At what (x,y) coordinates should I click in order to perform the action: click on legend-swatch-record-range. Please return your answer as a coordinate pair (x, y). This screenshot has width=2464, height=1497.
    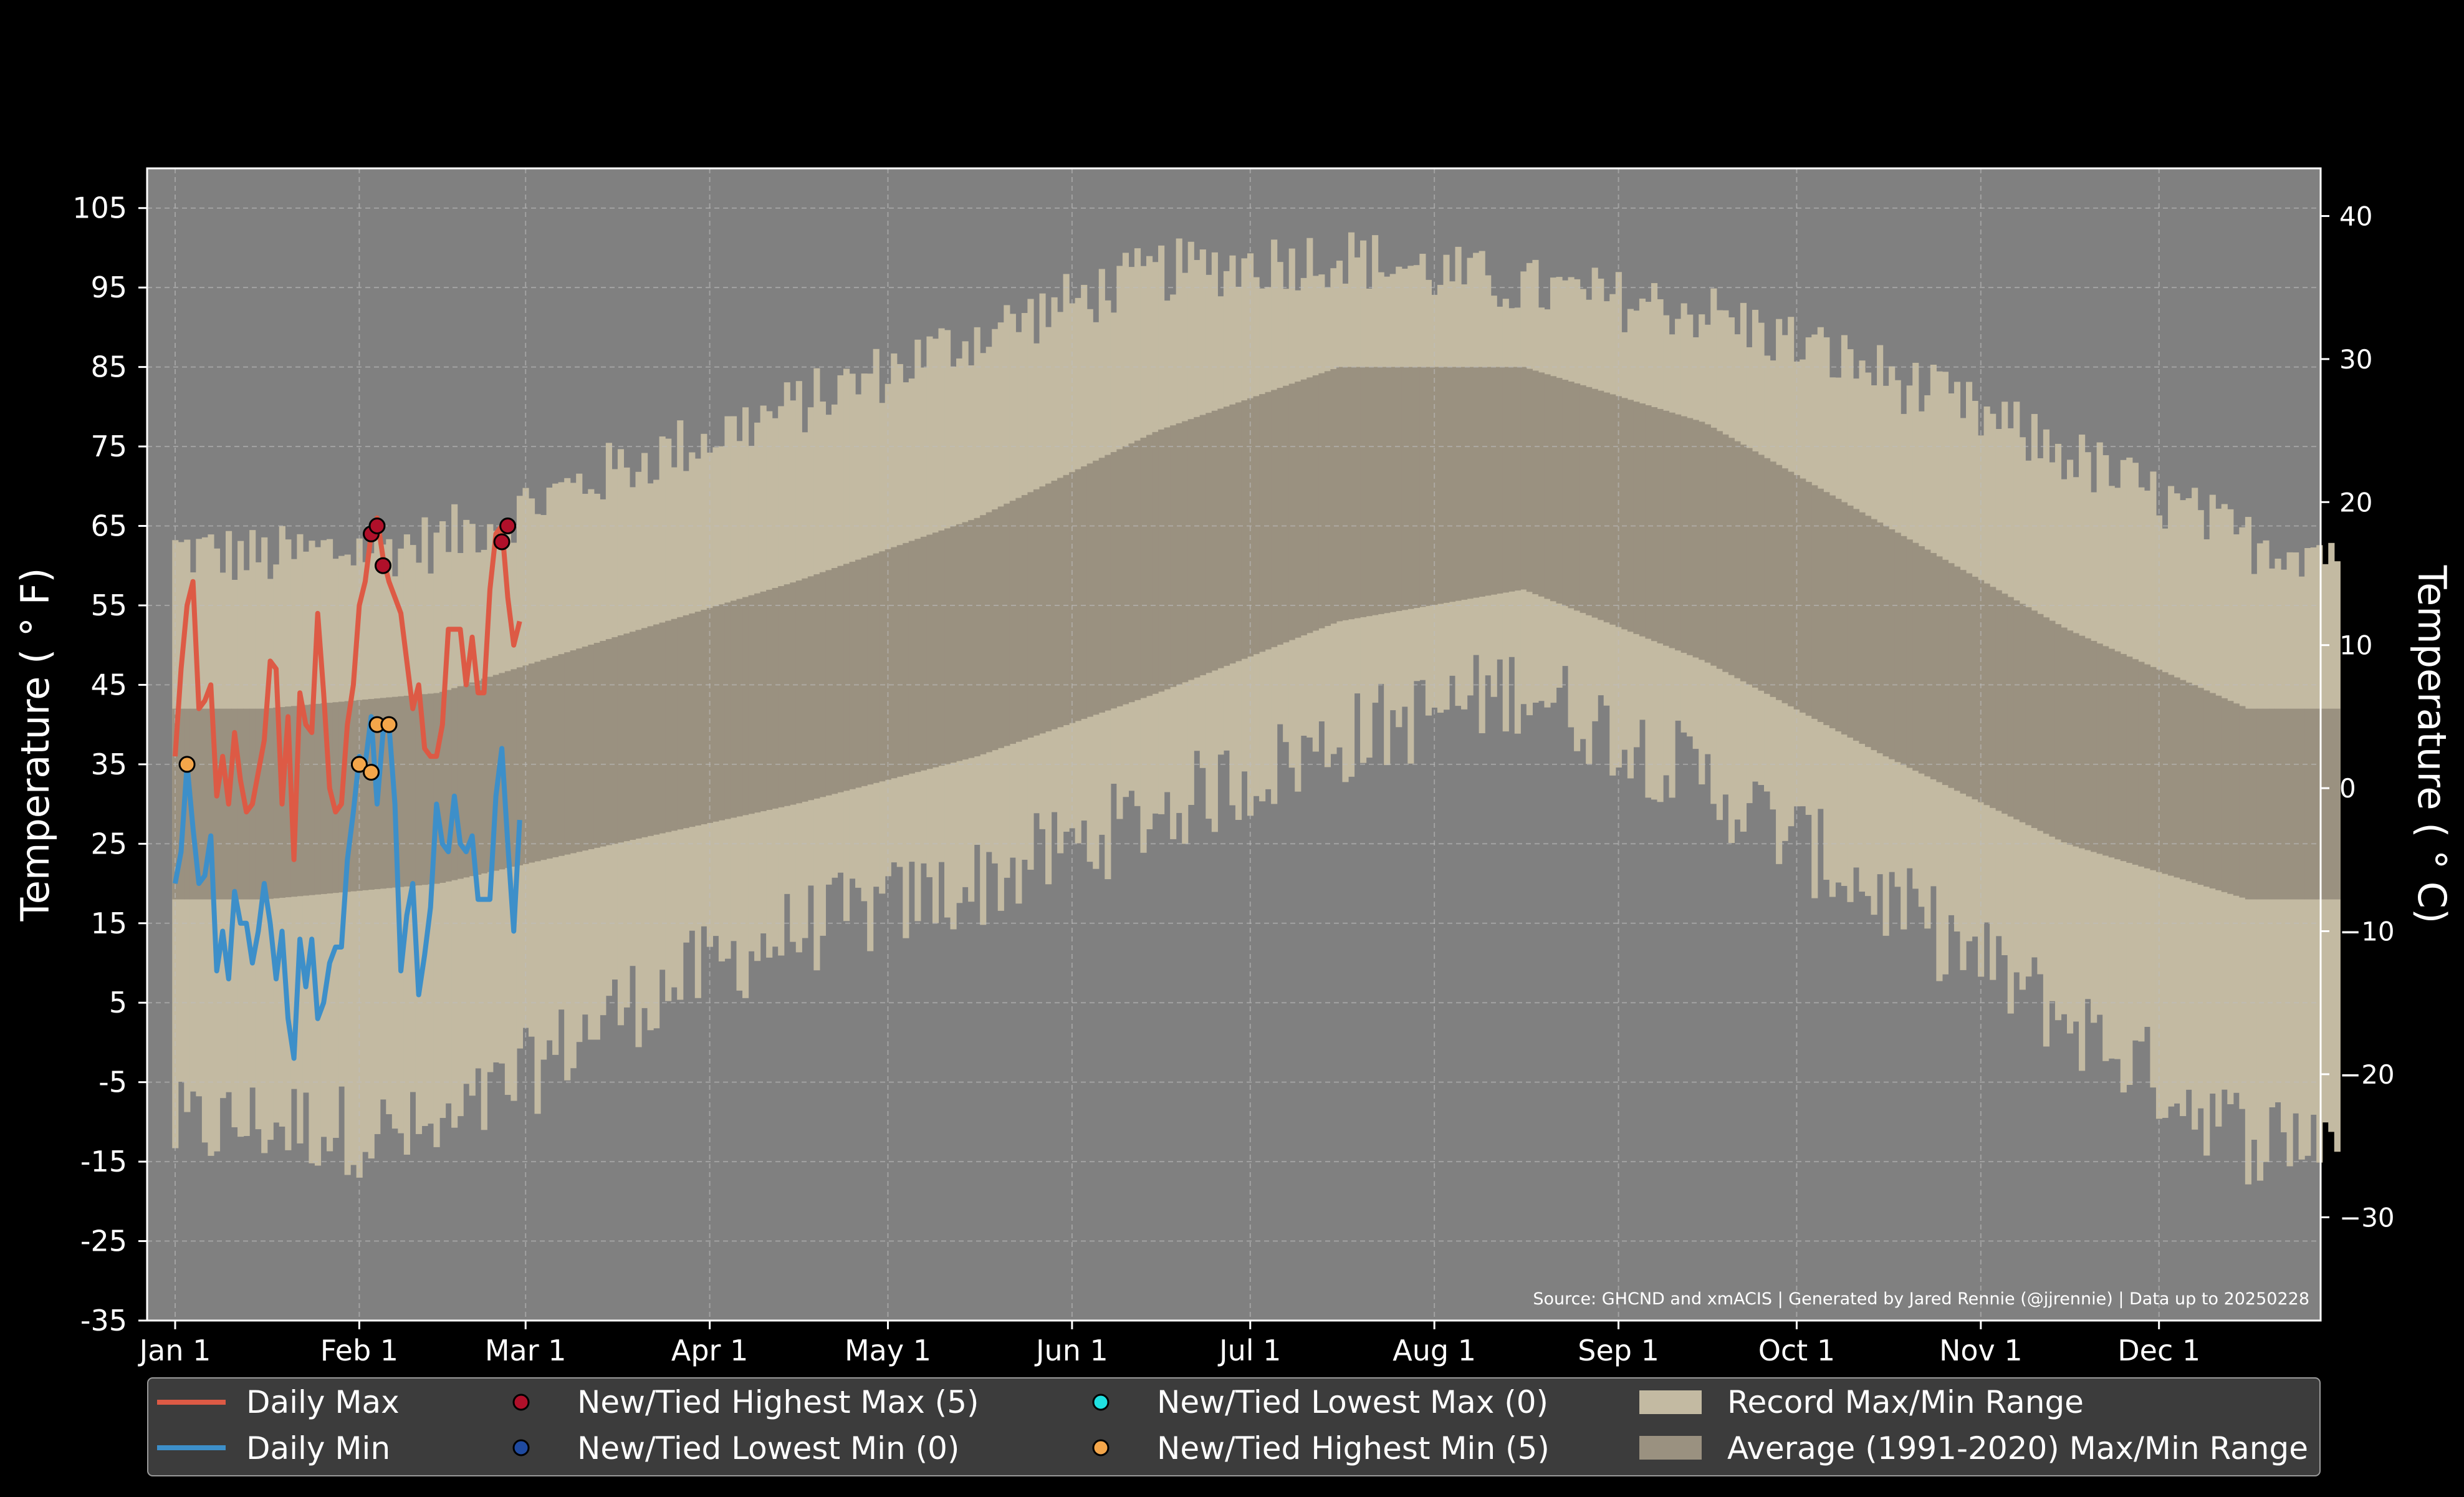
    Looking at the image, I should click on (1670, 1402).